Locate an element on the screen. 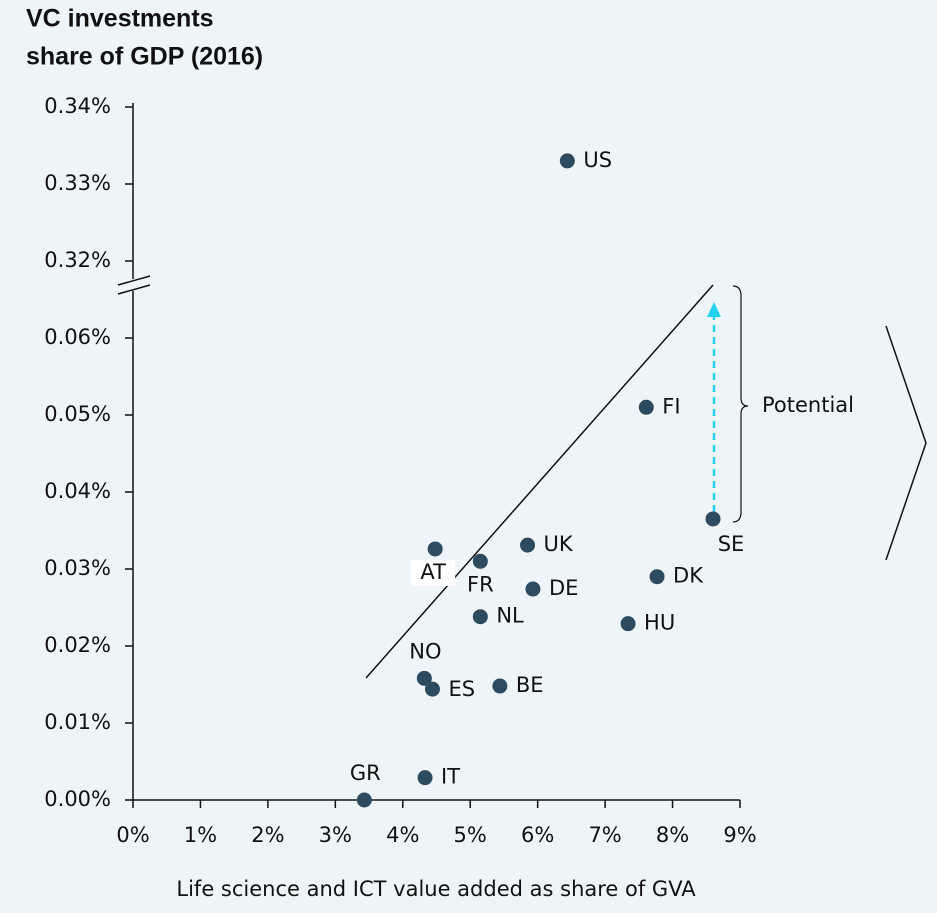  point-label: UK is located at coordinates (559, 544).